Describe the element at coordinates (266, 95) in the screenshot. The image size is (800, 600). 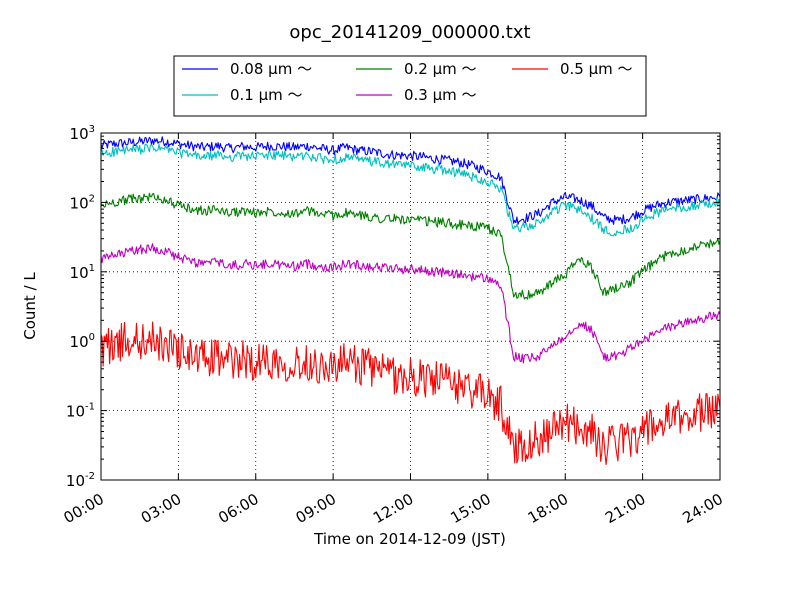
I see `legend-label: 0.1 μm ～` at that location.